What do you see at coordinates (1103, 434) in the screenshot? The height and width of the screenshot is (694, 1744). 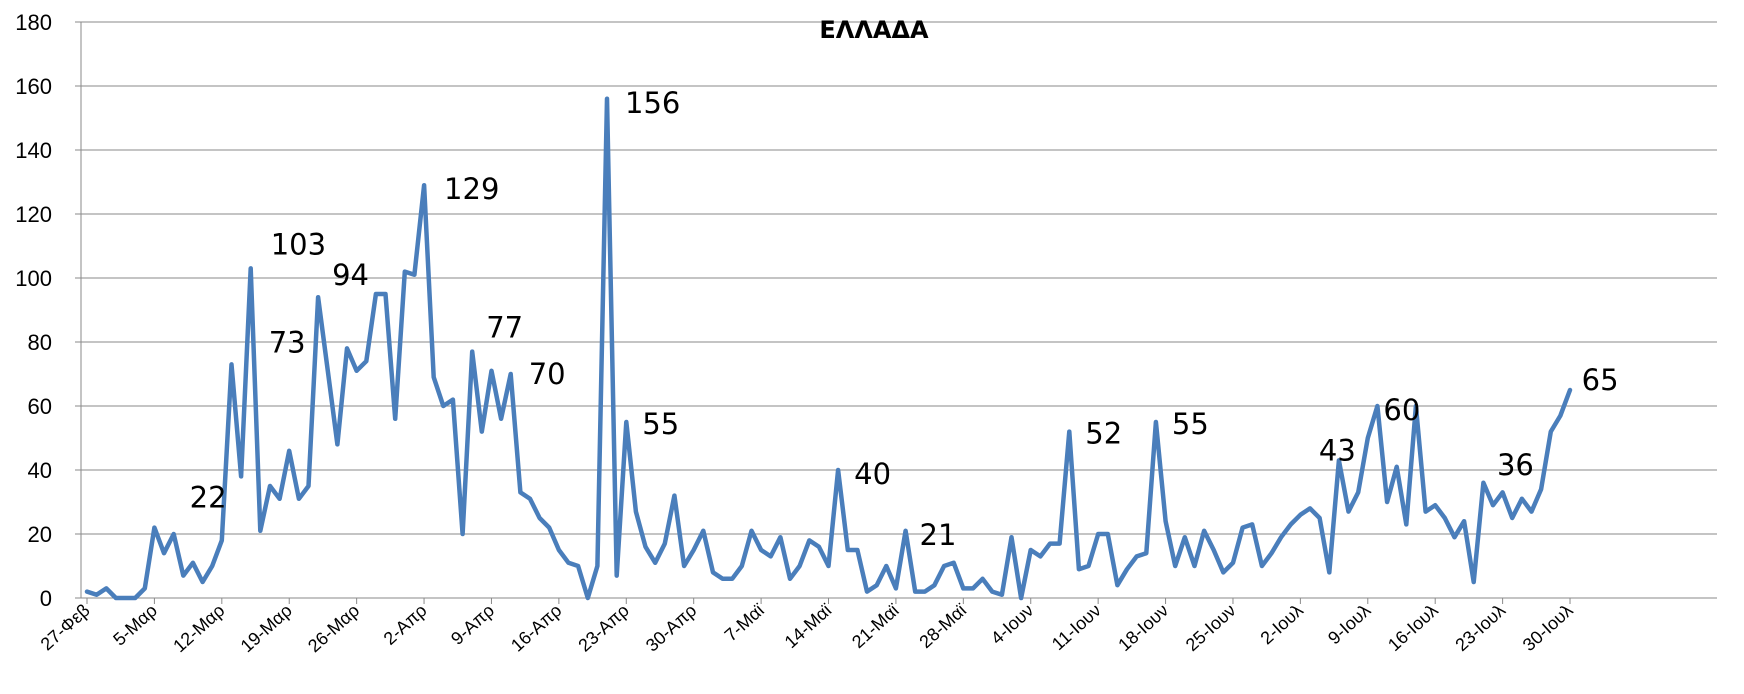 I see `data-label: 52` at bounding box center [1103, 434].